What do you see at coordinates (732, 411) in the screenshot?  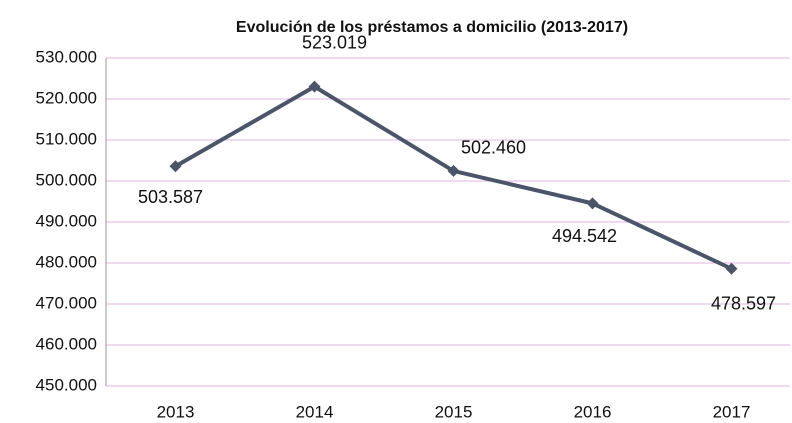 I see `x-tick-label: 2017` at bounding box center [732, 411].